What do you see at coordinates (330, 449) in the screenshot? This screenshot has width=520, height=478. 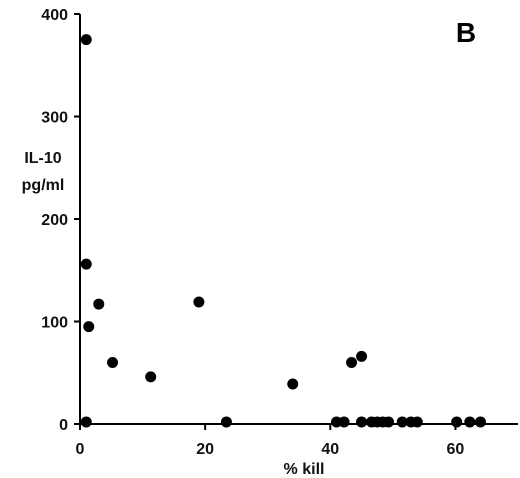 I see `x-tick-label: 40` at bounding box center [330, 449].